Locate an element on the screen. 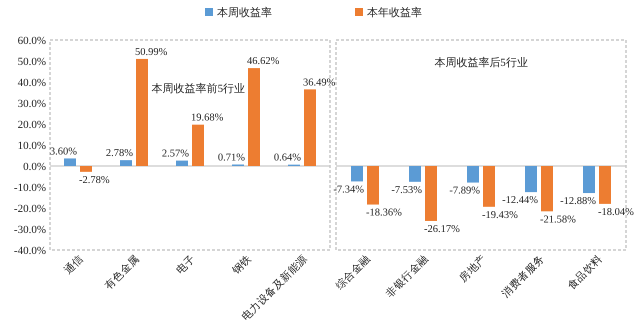 The height and width of the screenshot is (324, 640). x-tick-label: 通信 is located at coordinates (73, 264).